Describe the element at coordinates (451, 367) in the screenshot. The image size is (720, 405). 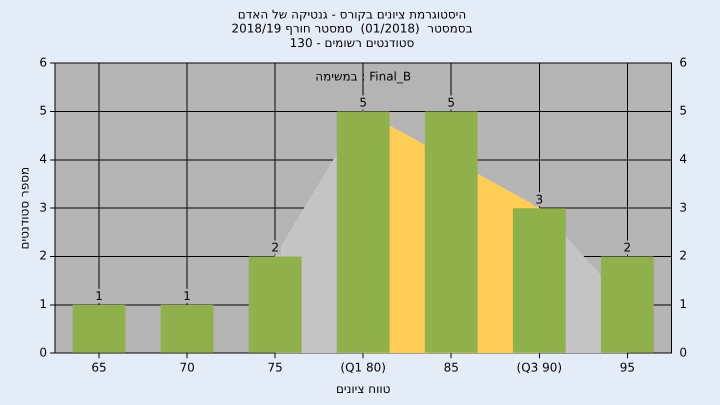
I see `x-tick-label: 85` at that location.